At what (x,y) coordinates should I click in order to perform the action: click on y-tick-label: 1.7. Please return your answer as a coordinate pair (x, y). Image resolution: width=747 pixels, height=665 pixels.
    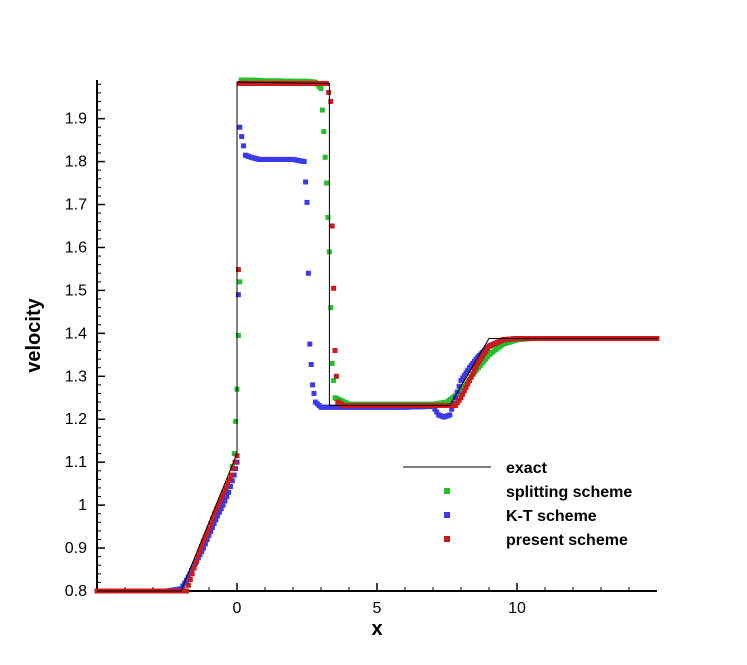
    Looking at the image, I should click on (76, 205).